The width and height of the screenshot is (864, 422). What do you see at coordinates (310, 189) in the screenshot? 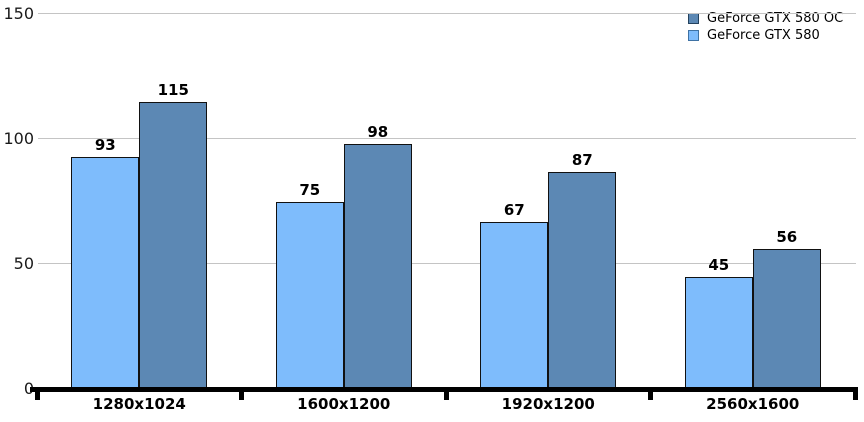
I see `value-label-1600x1200-0: 75` at bounding box center [310, 189].